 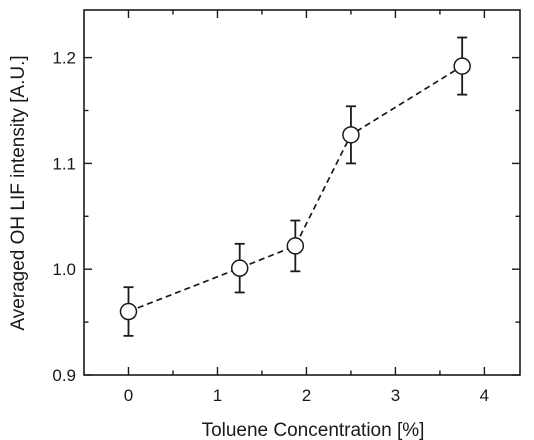 What do you see at coordinates (313, 430) in the screenshot?
I see `x-axis-title: Toluene Concentration [%]` at bounding box center [313, 430].